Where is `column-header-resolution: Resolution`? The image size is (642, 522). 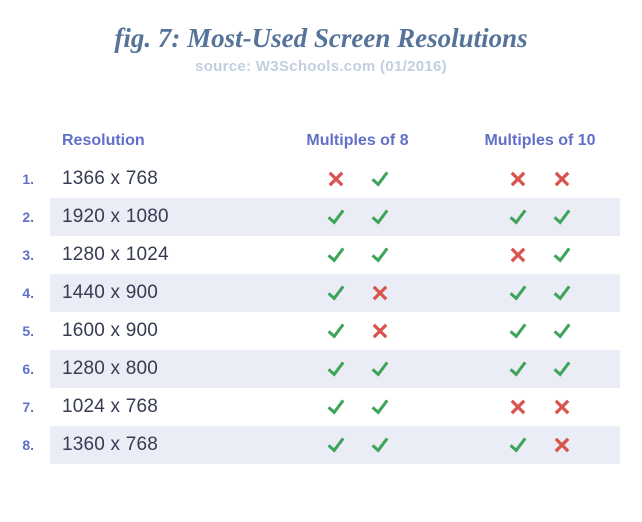 column-header-resolution: Resolution is located at coordinates (103, 140).